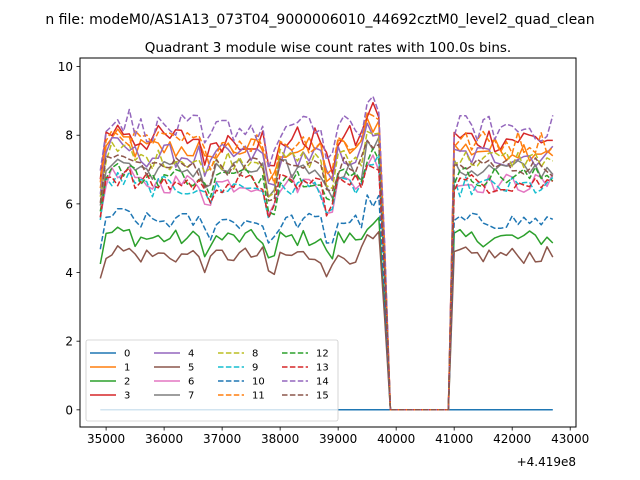 The height and width of the screenshot is (480, 640). Describe the element at coordinates (546, 462) in the screenshot. I see `x-axis-offset-label: +4.419e8` at that location.